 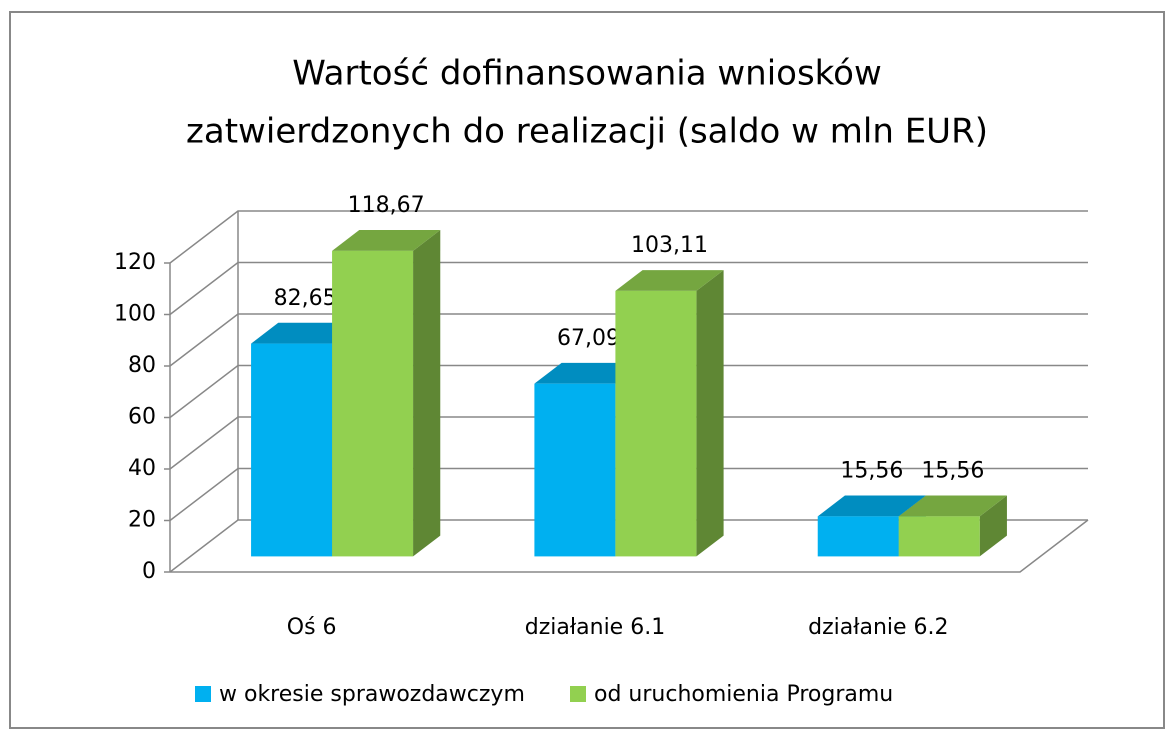 What do you see at coordinates (305, 298) in the screenshot?
I see `value-label: 82,65` at bounding box center [305, 298].